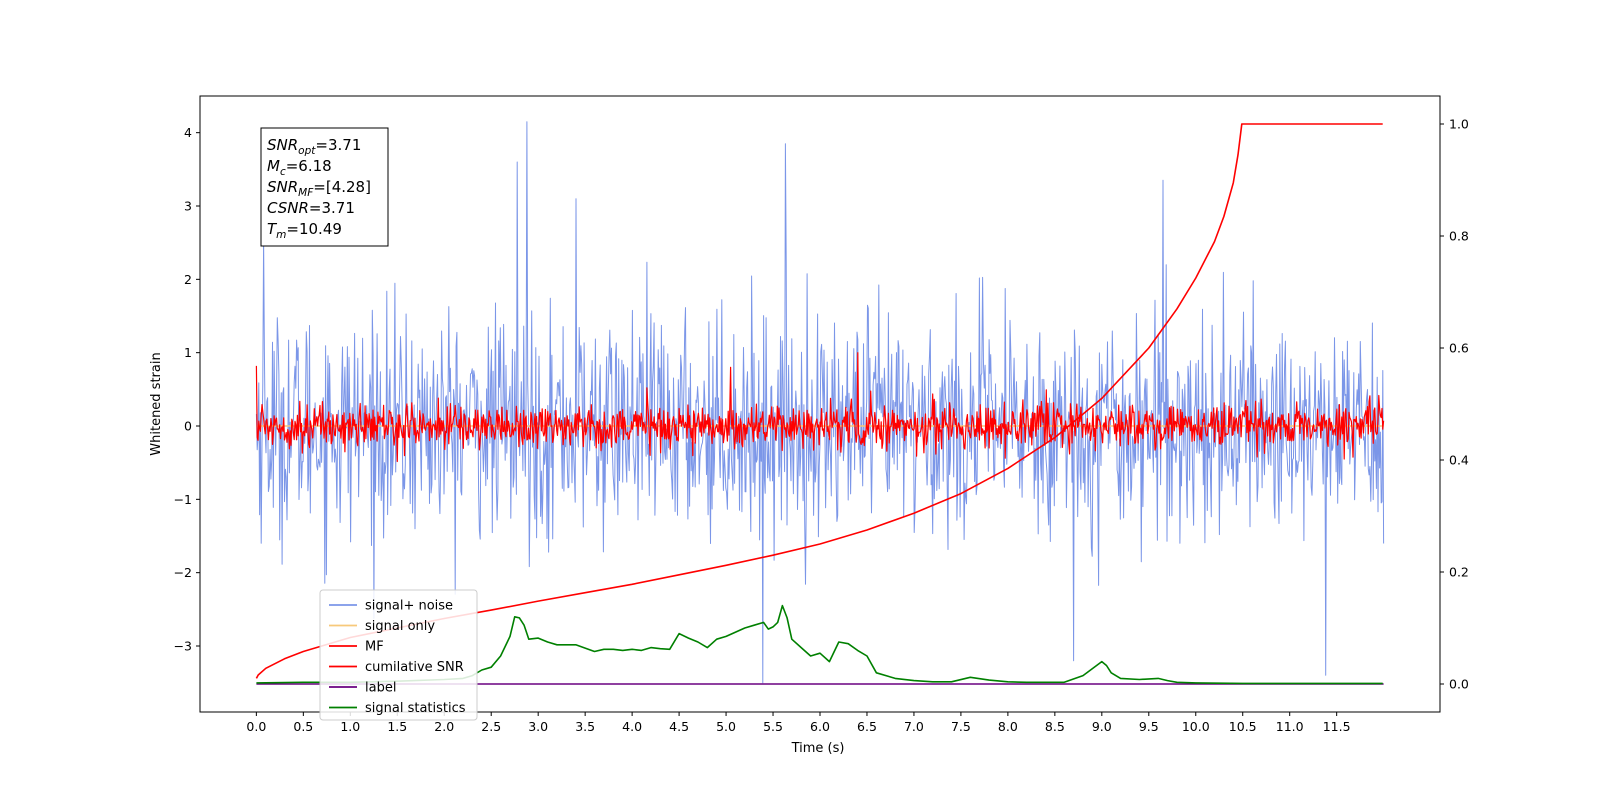  Describe the element at coordinates (299, 167) in the screenshot. I see `stats-line: Mc=6.18` at that location.